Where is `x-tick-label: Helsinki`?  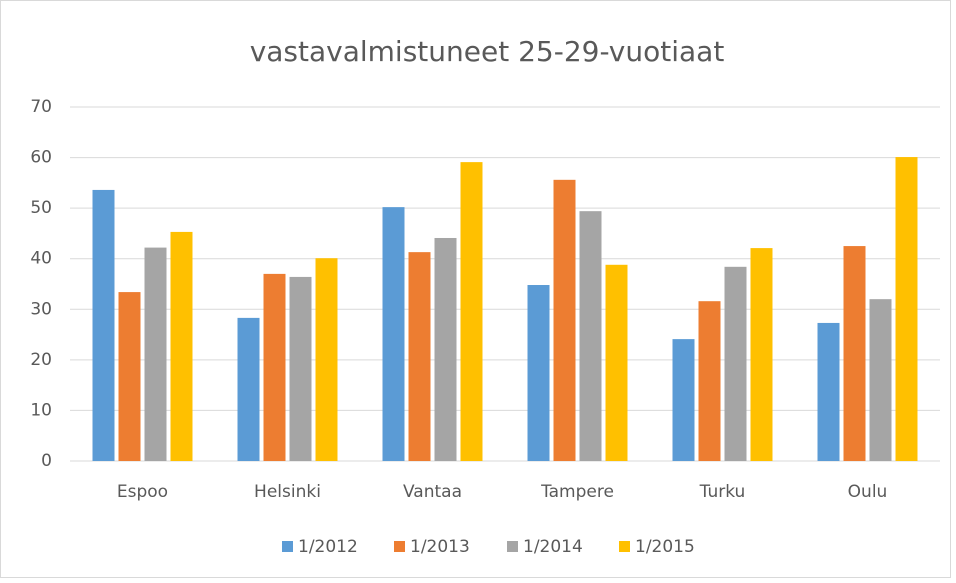 x-tick-label: Helsinki is located at coordinates (287, 492).